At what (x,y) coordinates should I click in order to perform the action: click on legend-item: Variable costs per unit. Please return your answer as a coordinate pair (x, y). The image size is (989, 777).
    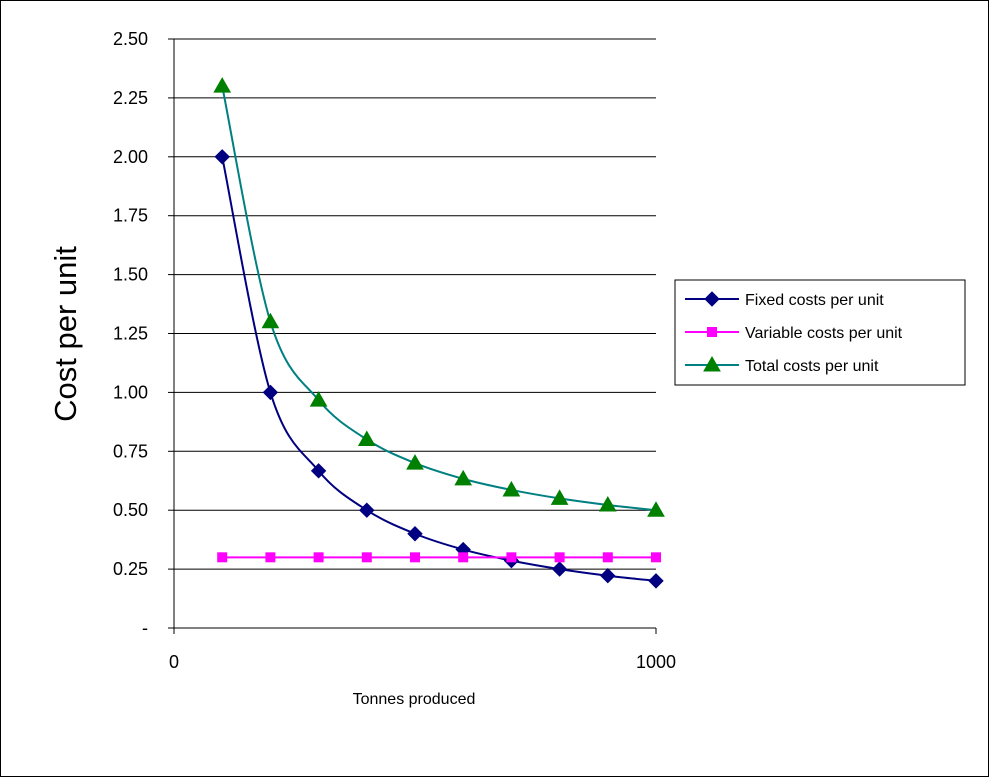
    Looking at the image, I should click on (794, 333).